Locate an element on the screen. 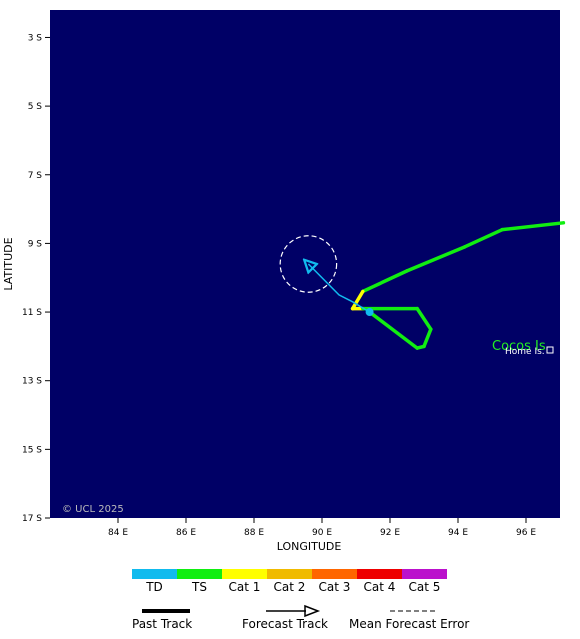 Image resolution: width=580 pixels, height=639 pixels. y-axis-title: LATITUDE is located at coordinates (8, 263).